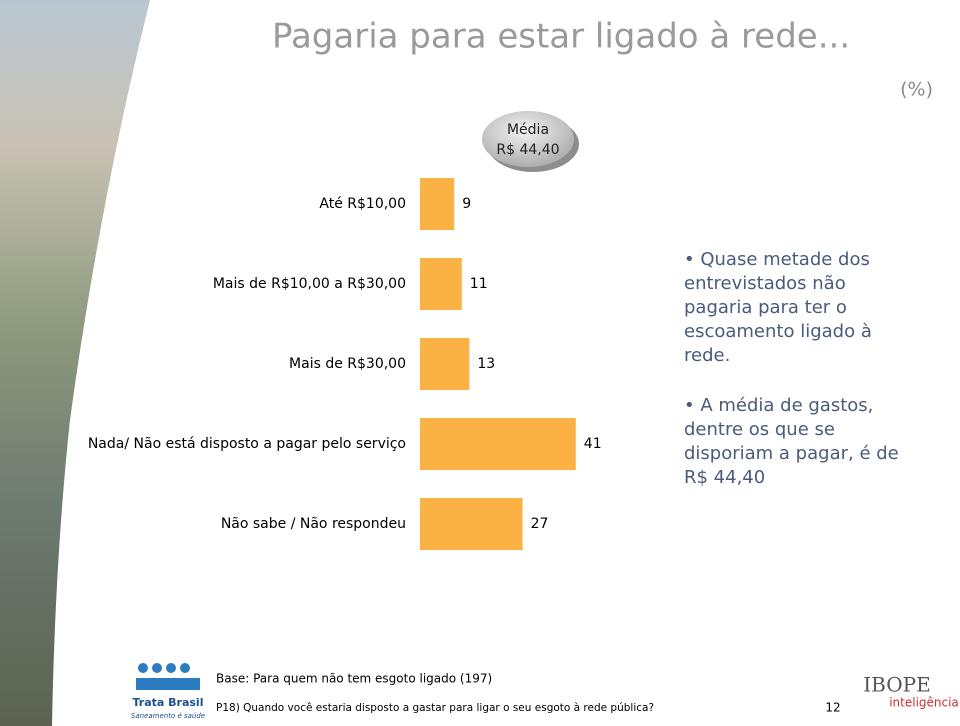 Image resolution: width=960 pixels, height=726 pixels. Describe the element at coordinates (168, 702) in the screenshot. I see `logo-text: Trata Brasil` at that location.